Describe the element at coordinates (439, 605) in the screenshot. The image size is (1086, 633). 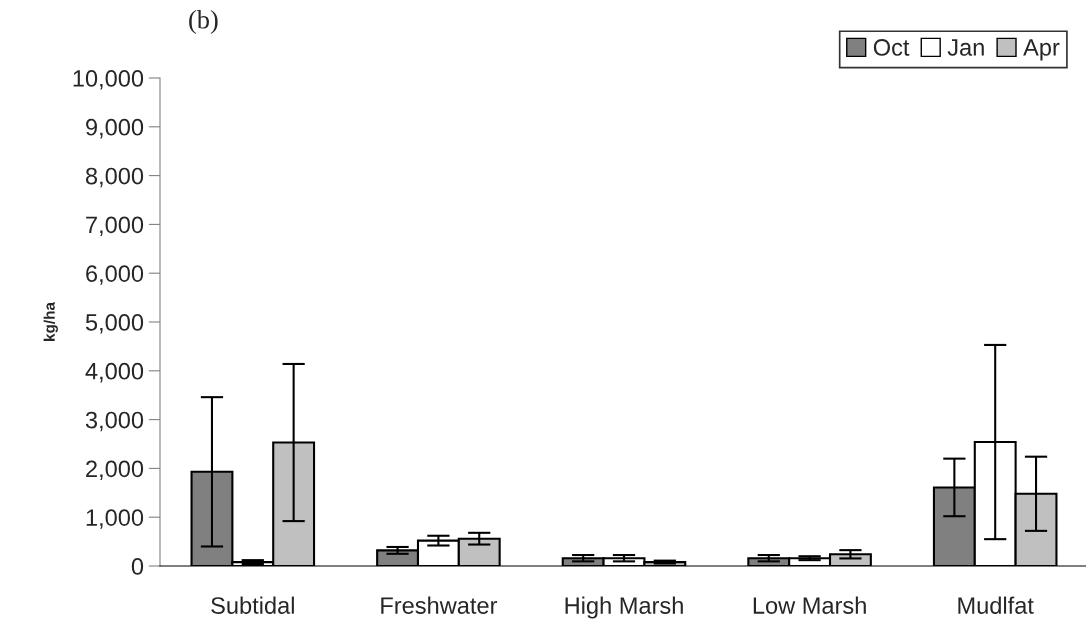
I see `x-tick-label: Freshwater` at that location.